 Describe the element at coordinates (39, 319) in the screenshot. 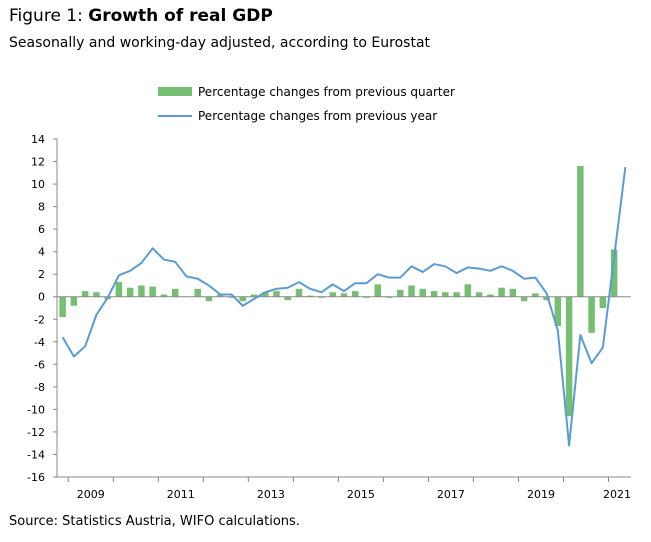

I see `y-tick-label: -2` at that location.